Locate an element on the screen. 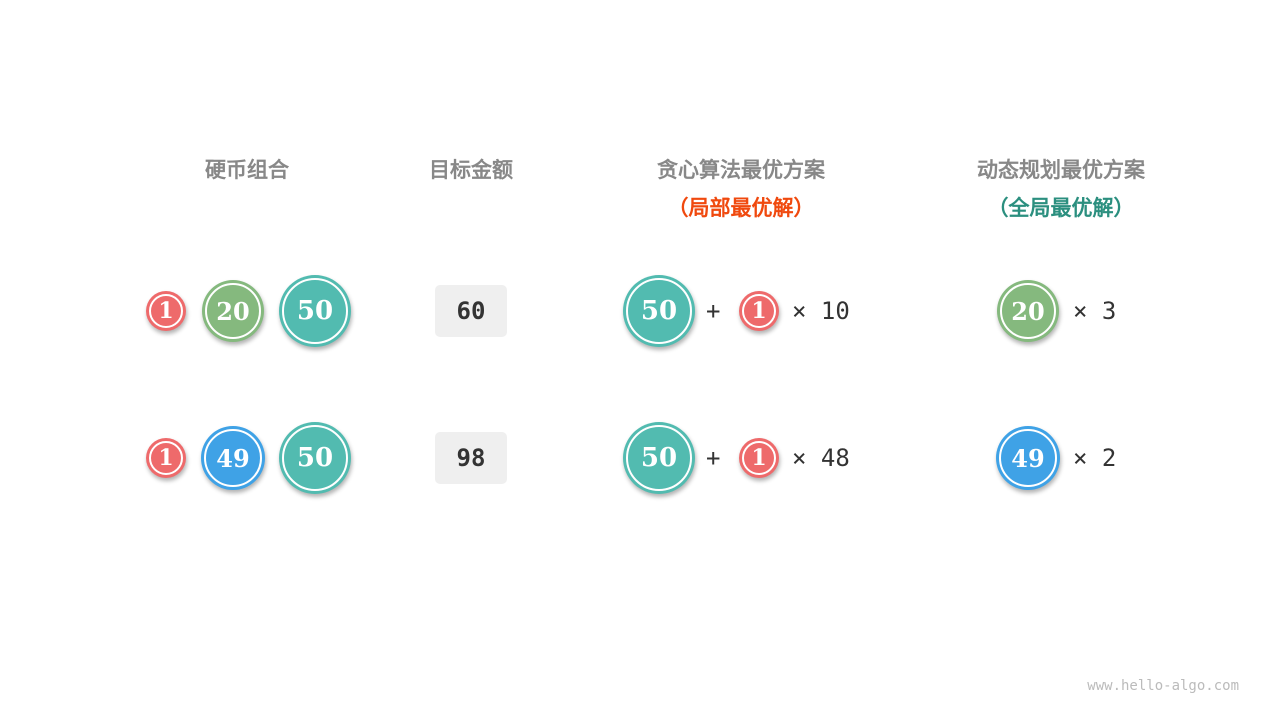 This screenshot has width=1280, height=720. dp-multiplier: × 3 is located at coordinates (1095, 311).